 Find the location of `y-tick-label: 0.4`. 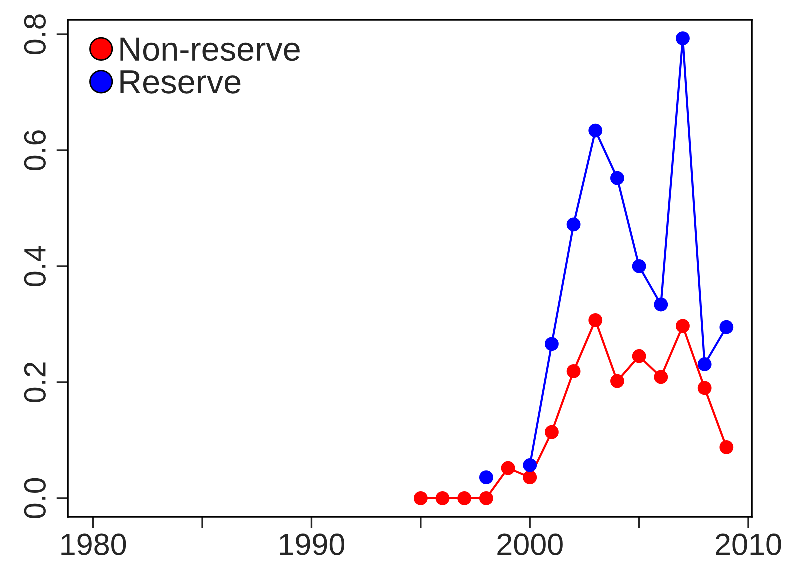

y-tick-label: 0.4 is located at coordinates (35, 266).